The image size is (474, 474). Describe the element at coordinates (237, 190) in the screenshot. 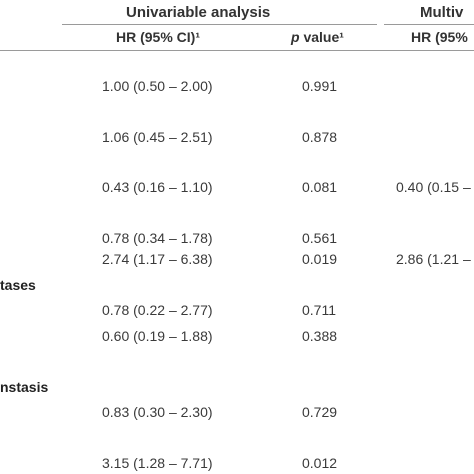

I see `table-row: 0.43 (0.16 – 1.10) 0.081 0.40 (0.15 –` at that location.